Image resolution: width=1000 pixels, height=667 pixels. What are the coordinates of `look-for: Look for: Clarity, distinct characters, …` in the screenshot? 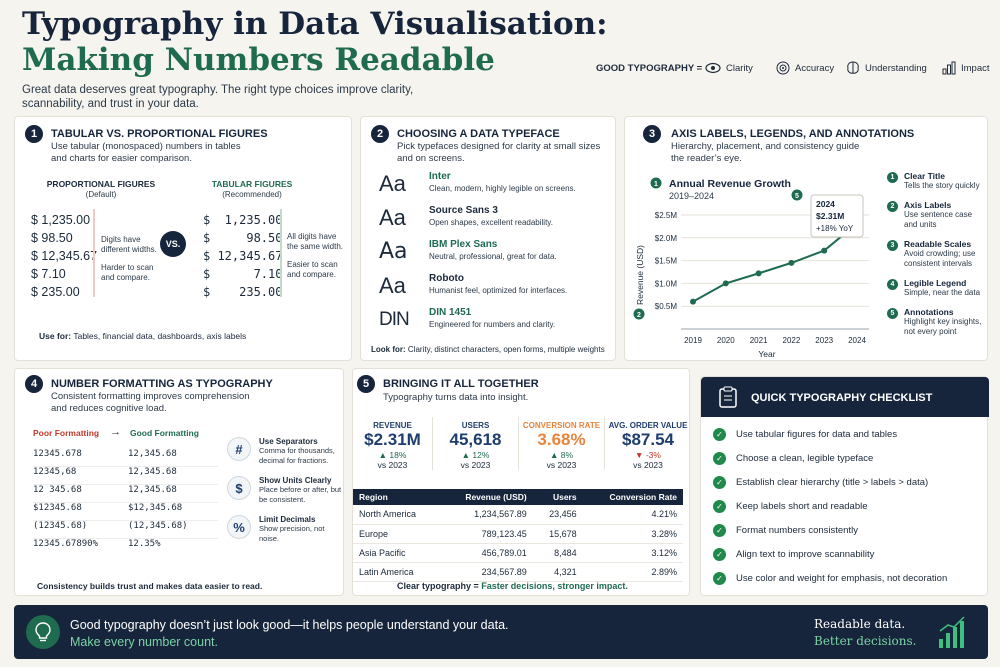 It's located at (488, 349).